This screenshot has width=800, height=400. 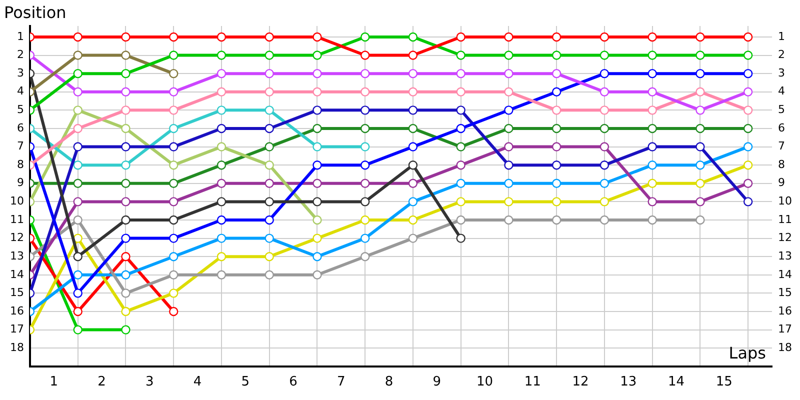 What do you see at coordinates (389, 382) in the screenshot?
I see `x-tick-label: 8` at bounding box center [389, 382].